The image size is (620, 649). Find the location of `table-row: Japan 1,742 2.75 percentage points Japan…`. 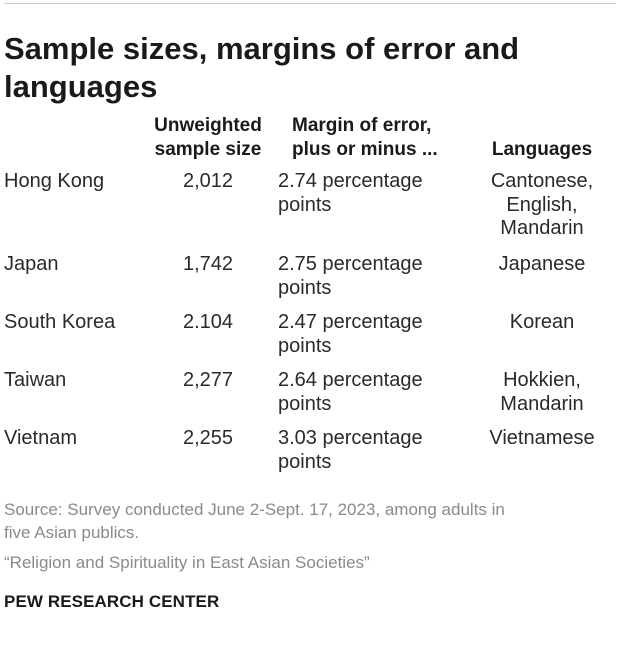

table-row: Japan 1,742 2.75 percentage points Japan… is located at coordinates (310, 282).